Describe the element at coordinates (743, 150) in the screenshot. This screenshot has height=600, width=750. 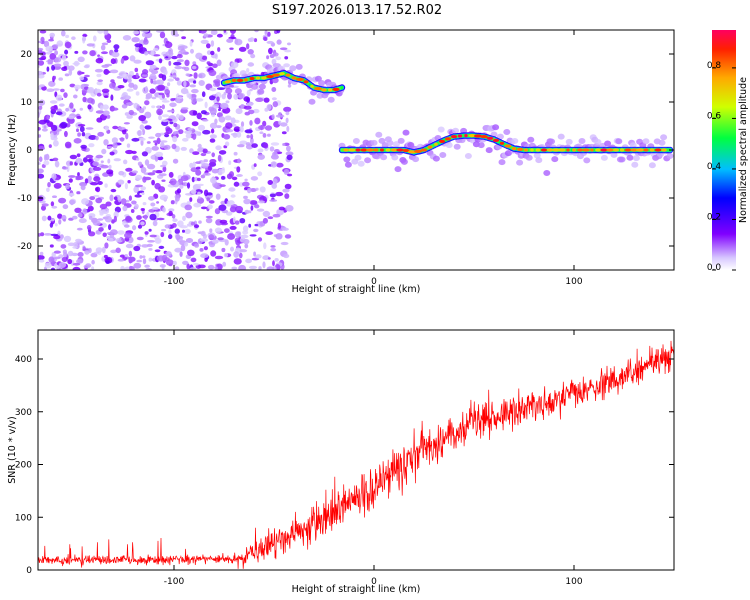
I see `colorbar-label: Normalized spectral amplitude` at that location.